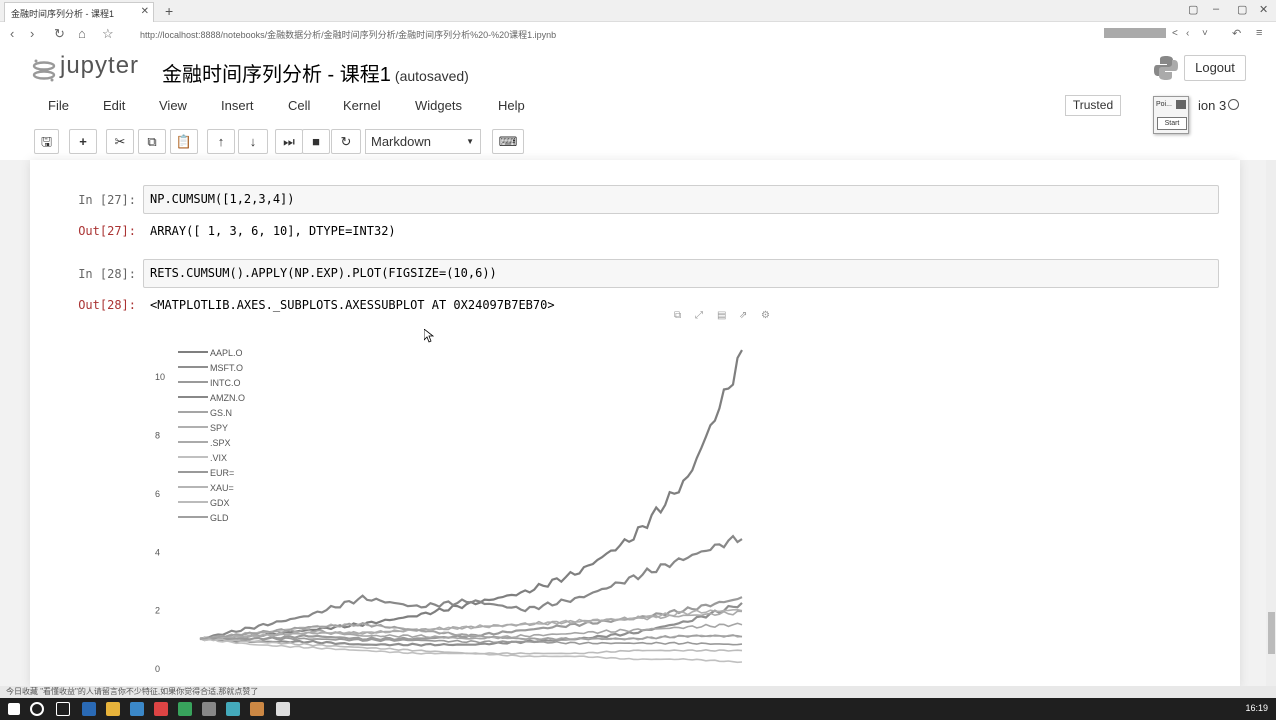 Image resolution: width=1276 pixels, height=720 pixels. I want to click on y-tick-label: 6, so click(157, 494).